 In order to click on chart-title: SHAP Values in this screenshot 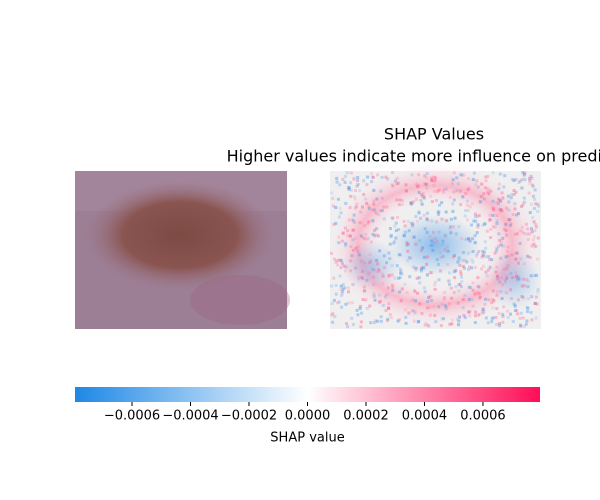, I will do `click(434, 134)`.